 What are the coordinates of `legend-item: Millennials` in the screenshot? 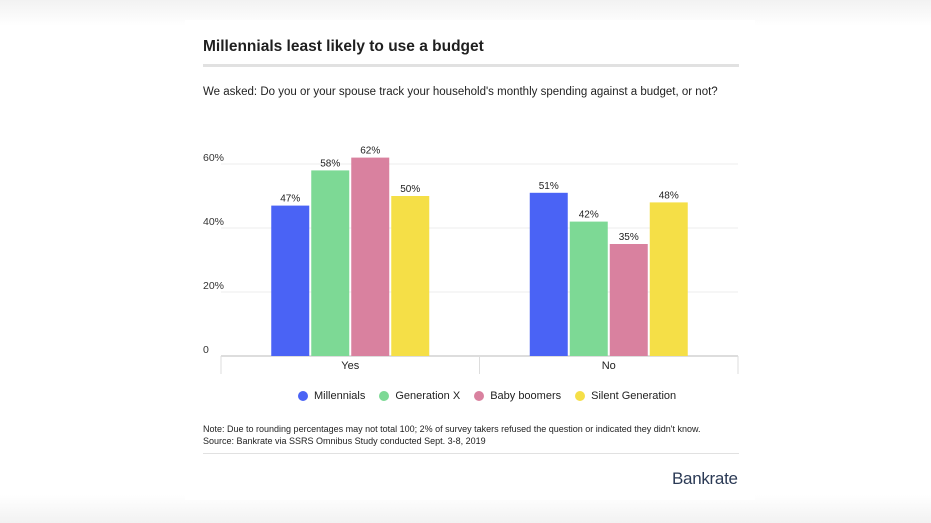 It's located at (331, 396).